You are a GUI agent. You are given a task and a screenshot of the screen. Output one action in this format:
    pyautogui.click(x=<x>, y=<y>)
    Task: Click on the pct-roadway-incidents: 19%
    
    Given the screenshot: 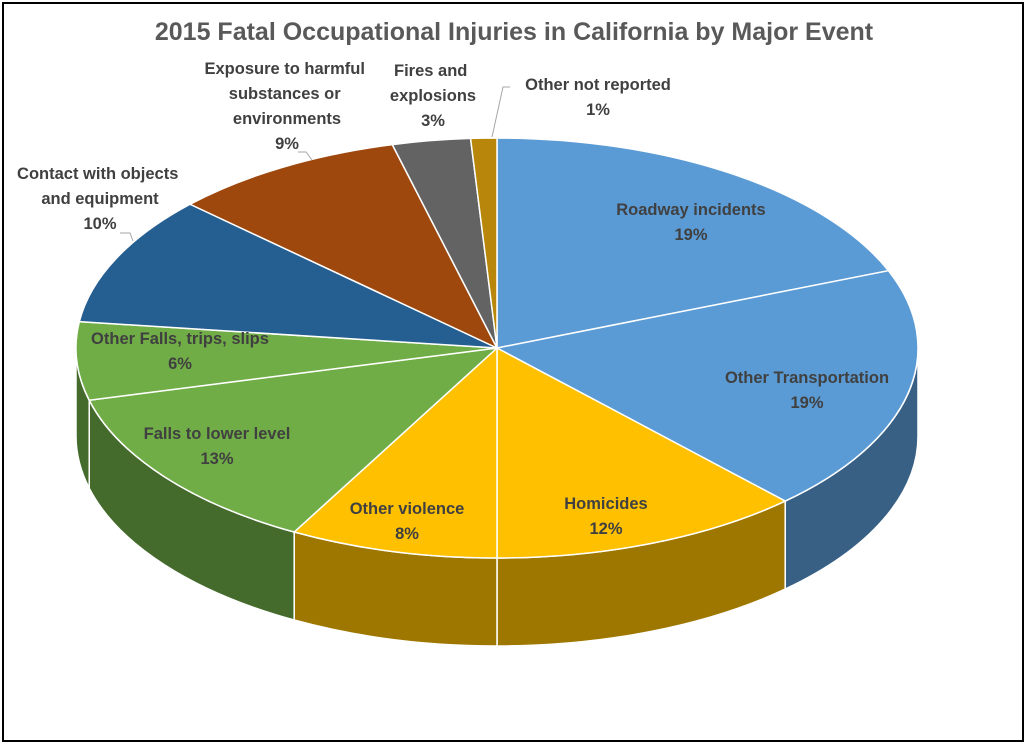 What is the action you would take?
    pyautogui.click(x=690, y=235)
    